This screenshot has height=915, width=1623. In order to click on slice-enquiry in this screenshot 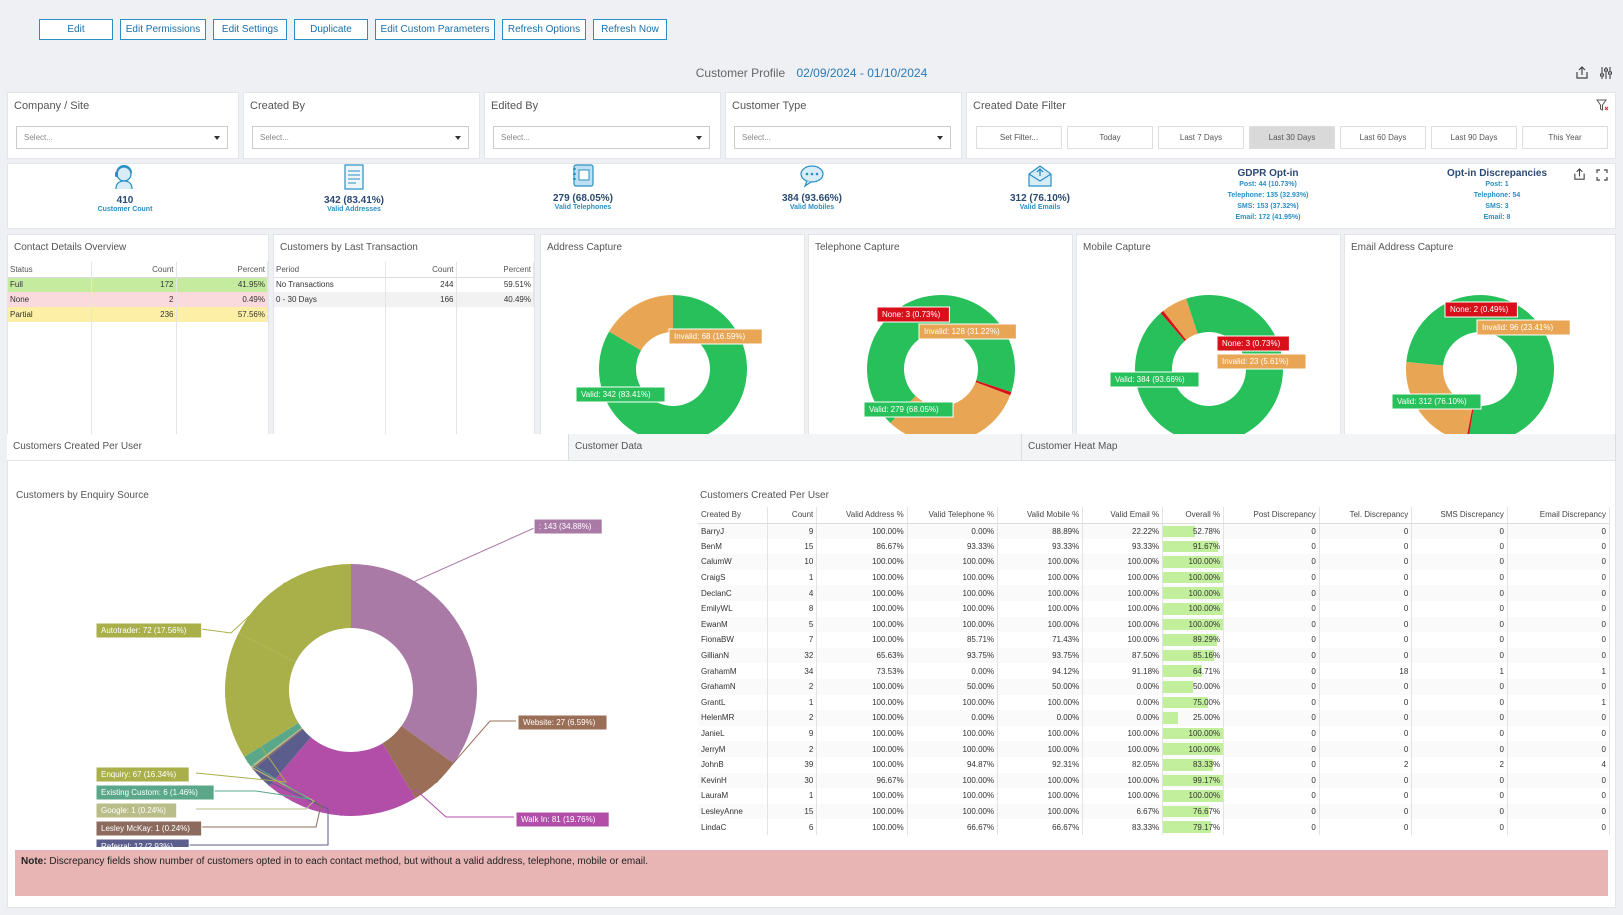, I will do `click(262, 695)`.